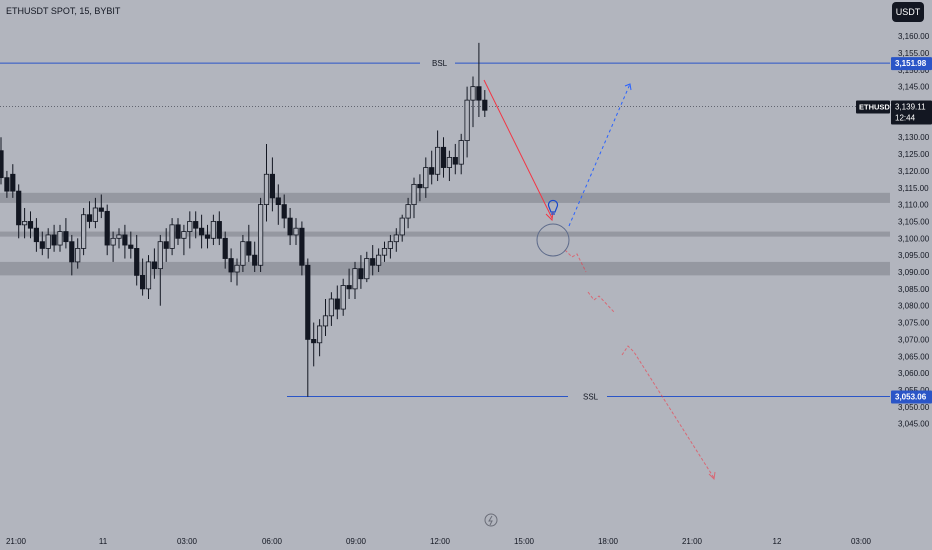  What do you see at coordinates (914, 255) in the screenshot?
I see `price-tick: 3,095.00` at bounding box center [914, 255].